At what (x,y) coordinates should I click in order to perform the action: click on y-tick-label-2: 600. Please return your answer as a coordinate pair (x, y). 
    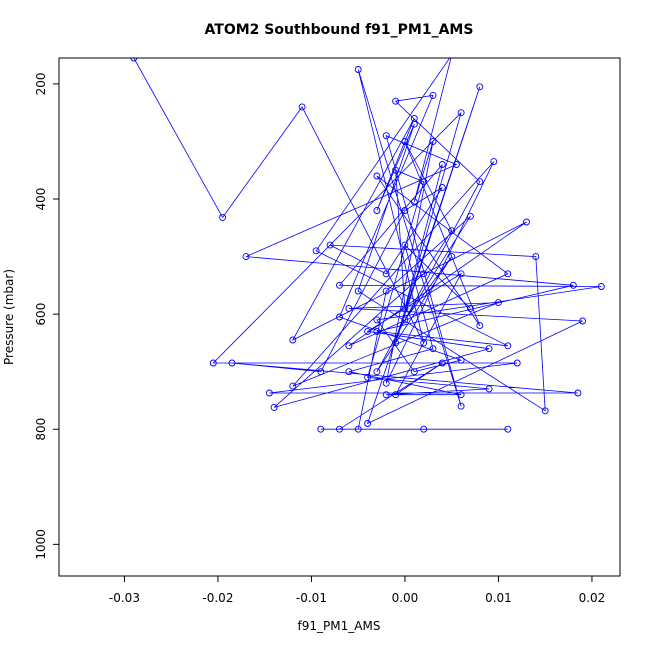
    Looking at the image, I should click on (41, 314).